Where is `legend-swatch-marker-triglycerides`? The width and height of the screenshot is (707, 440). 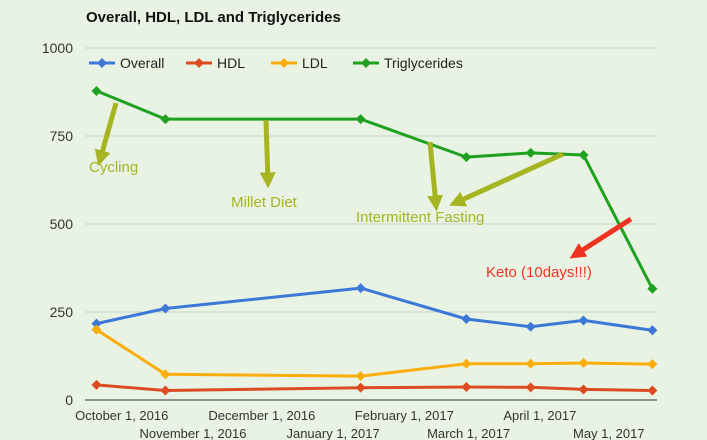
legend-swatch-marker-triglycerides is located at coordinates (366, 63).